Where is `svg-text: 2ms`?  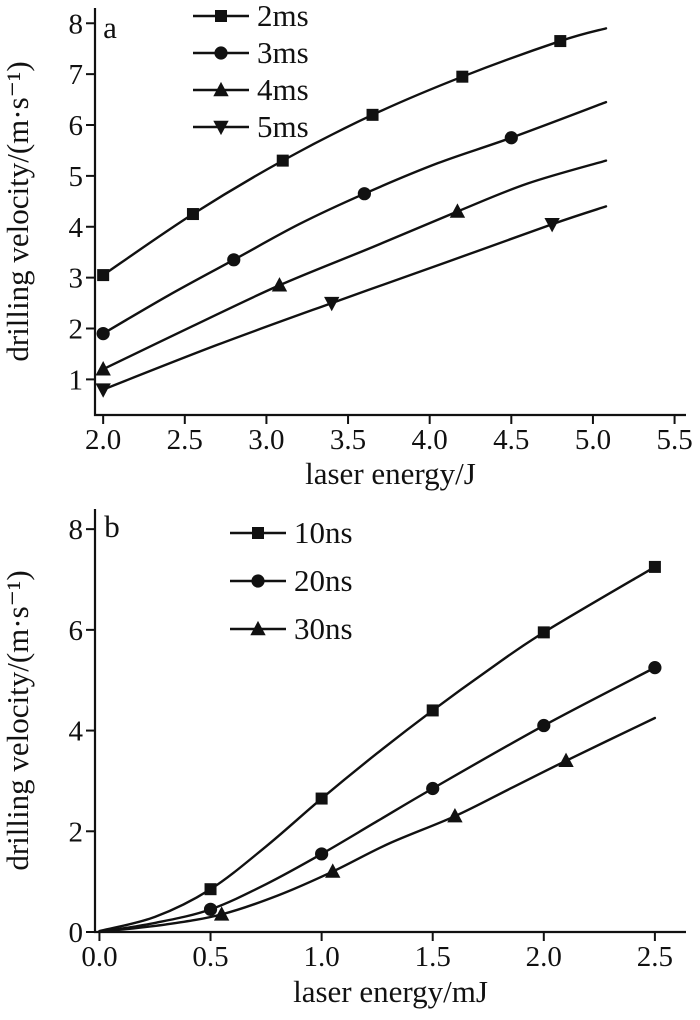
svg-text: 2ms is located at coordinates (283, 16).